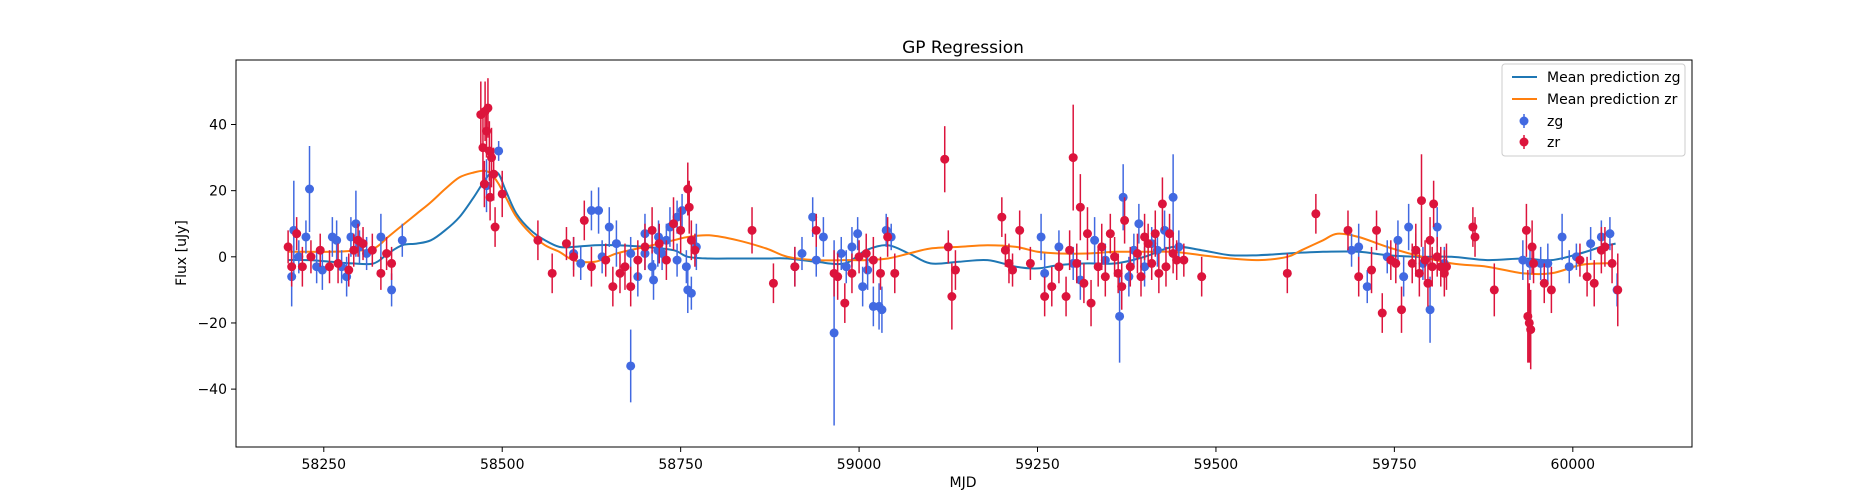  Describe the element at coordinates (1555, 122) in the screenshot. I see `legend-label-zg: zg` at that location.